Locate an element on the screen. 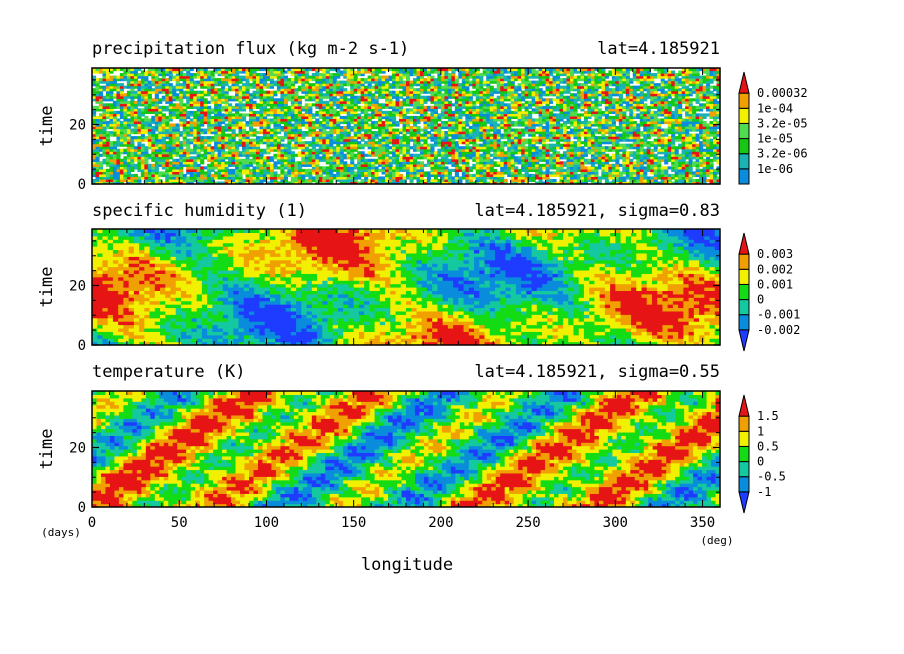 This screenshot has width=904, height=654. x-tick-label: 150 is located at coordinates (353, 523).